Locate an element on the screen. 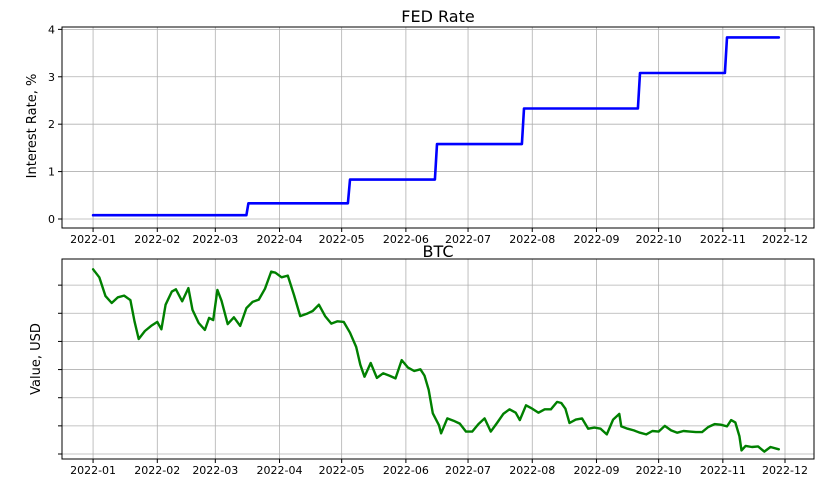 The image size is (836, 487). btc-x-tick-label: 2022-01 is located at coordinates (93, 470).